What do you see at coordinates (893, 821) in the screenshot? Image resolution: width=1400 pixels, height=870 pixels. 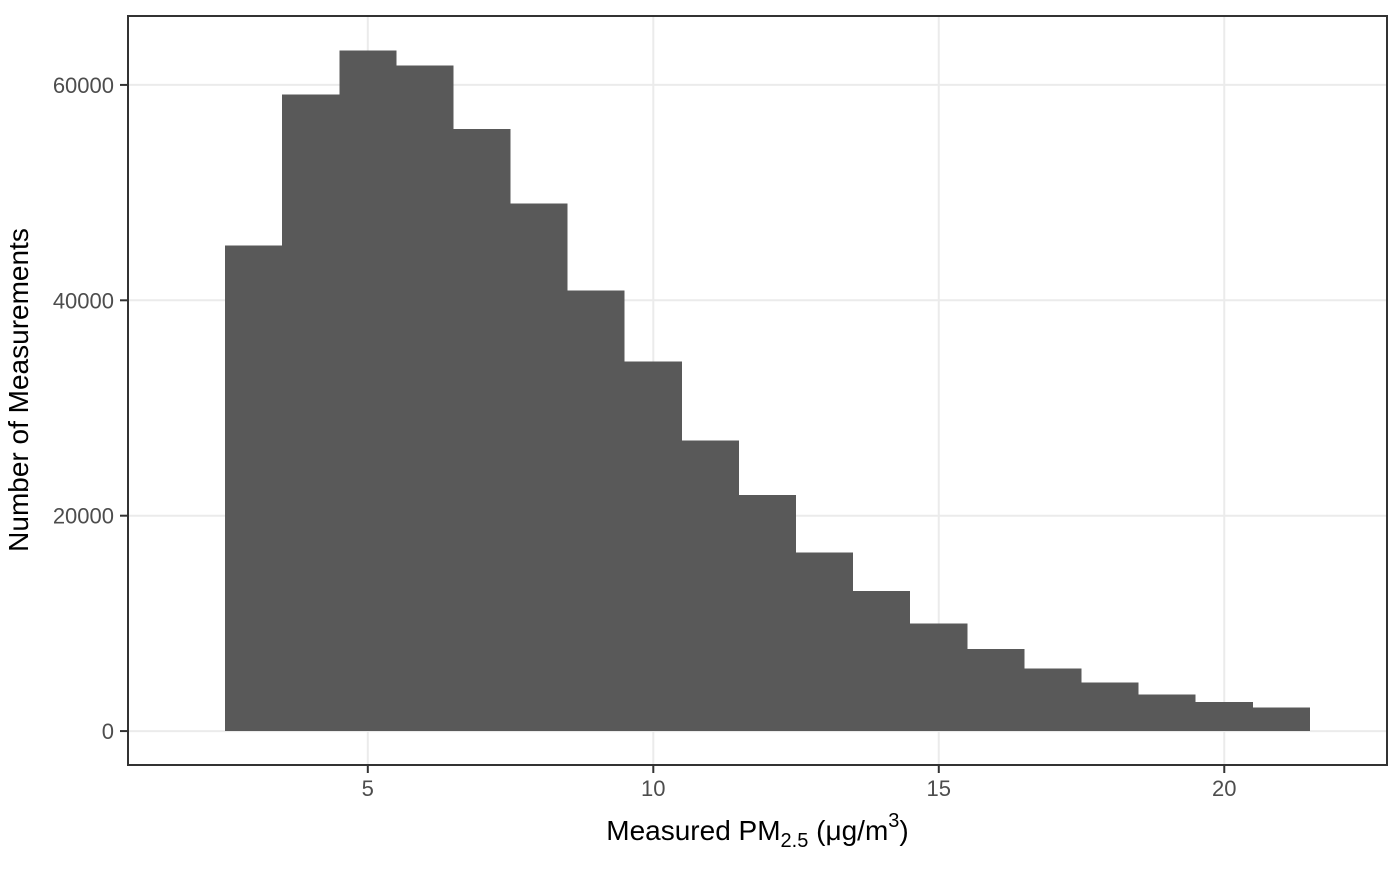 I see `x-axis-title-supscript: 3` at bounding box center [893, 821].